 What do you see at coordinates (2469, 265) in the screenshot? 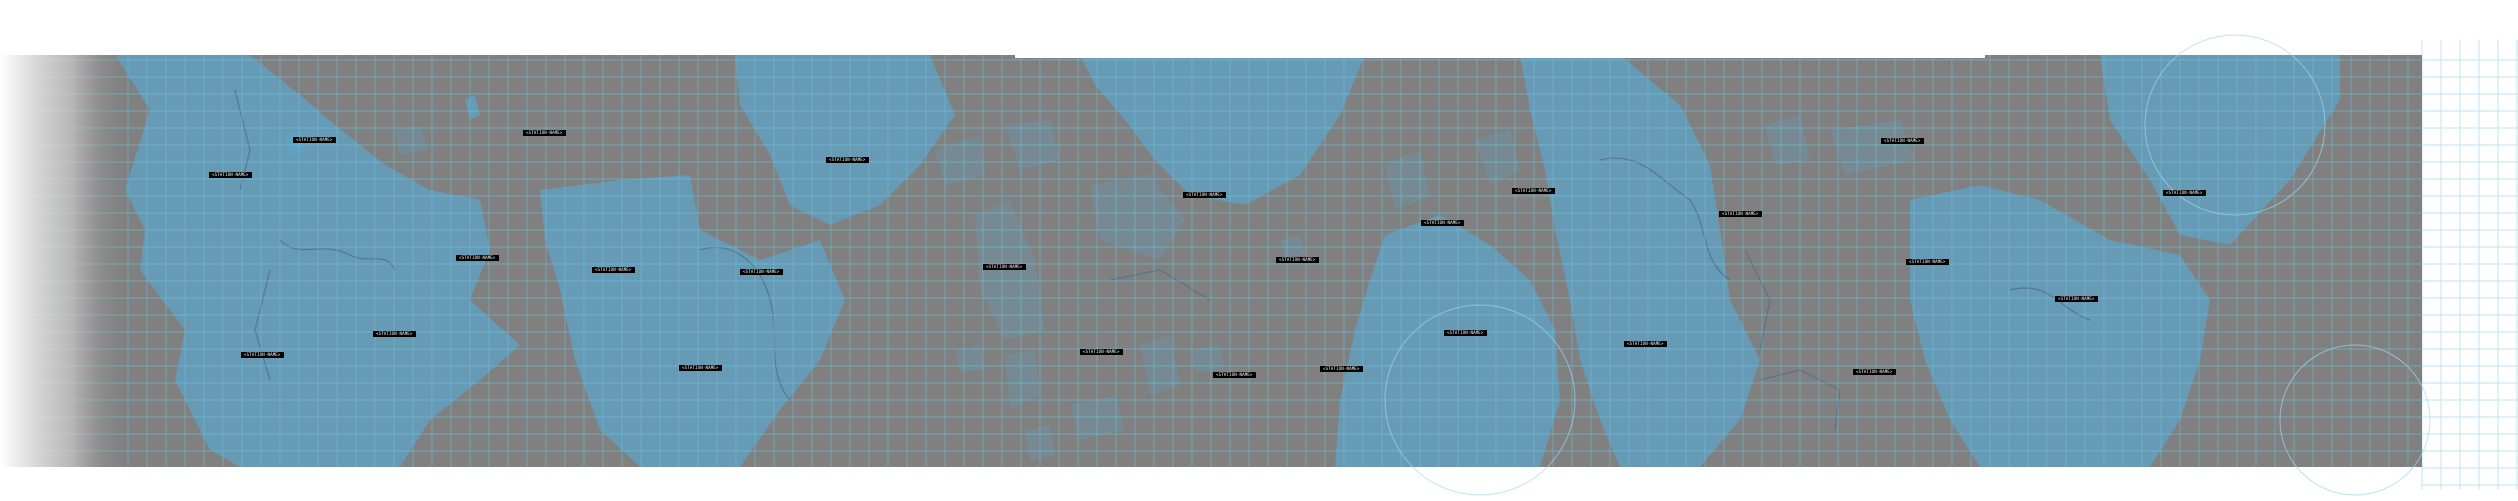
I see `outer-grid` at bounding box center [2469, 265].